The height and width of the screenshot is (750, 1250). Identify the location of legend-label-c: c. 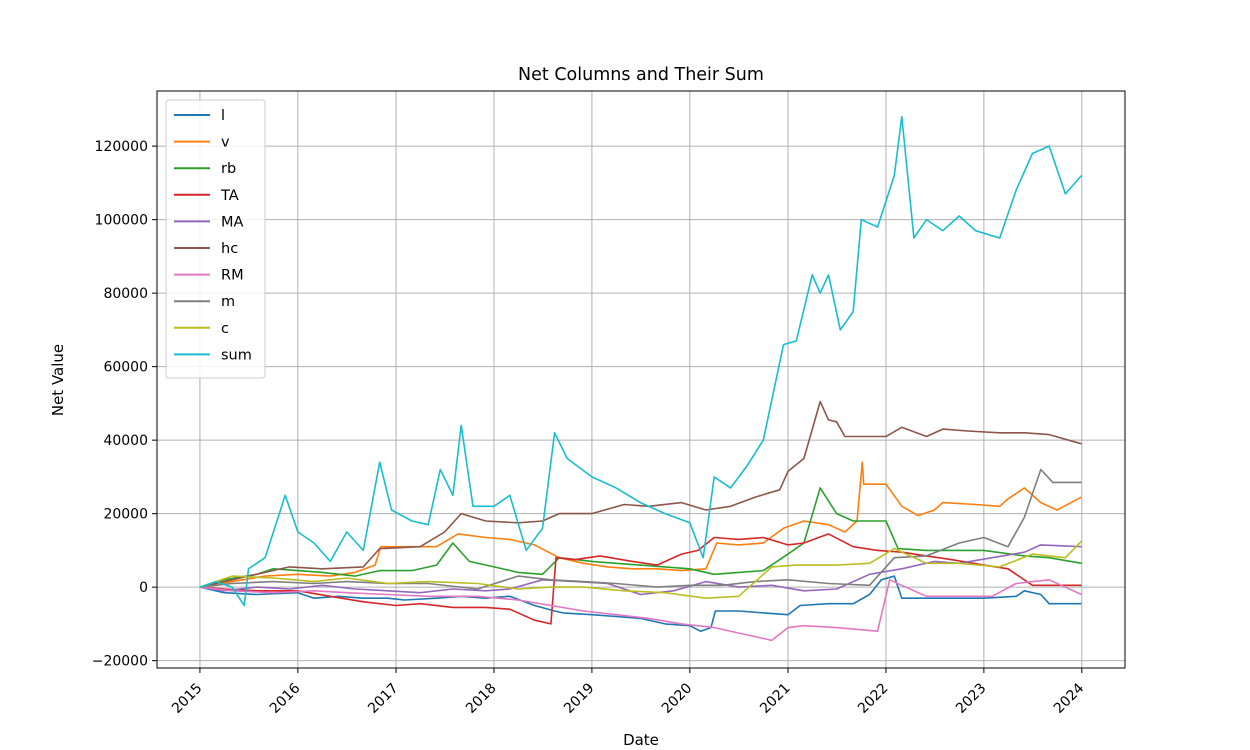
(225, 329).